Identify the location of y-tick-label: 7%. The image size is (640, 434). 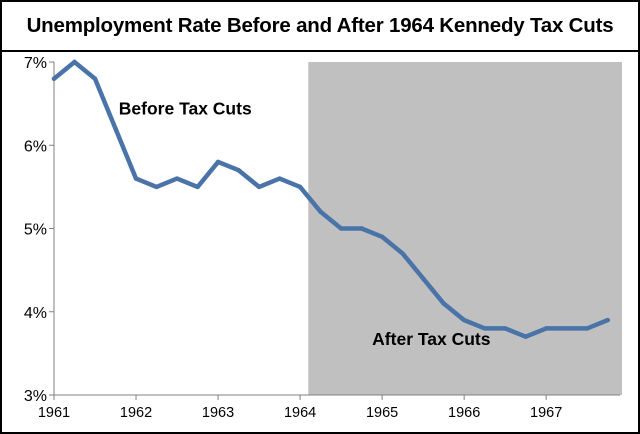
(35, 63).